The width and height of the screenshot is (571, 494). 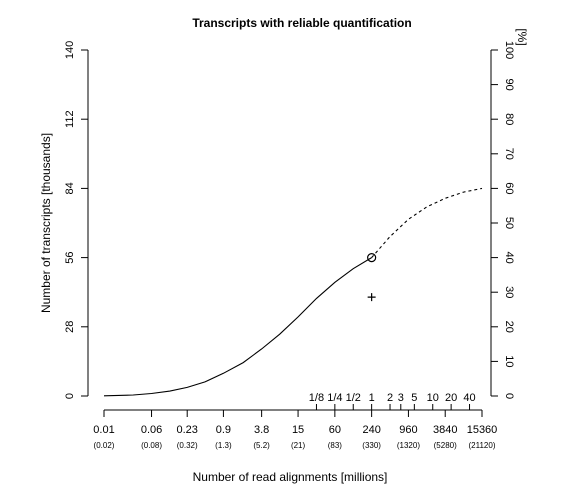 I want to click on extrapolated-curve, so click(x=427, y=222).